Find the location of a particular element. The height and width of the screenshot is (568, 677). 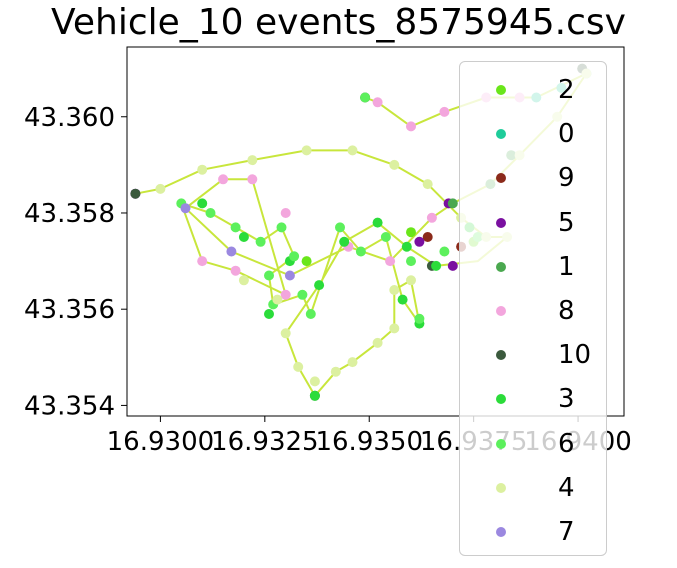

x-tick-label: 16.9325 is located at coordinates (265, 442).